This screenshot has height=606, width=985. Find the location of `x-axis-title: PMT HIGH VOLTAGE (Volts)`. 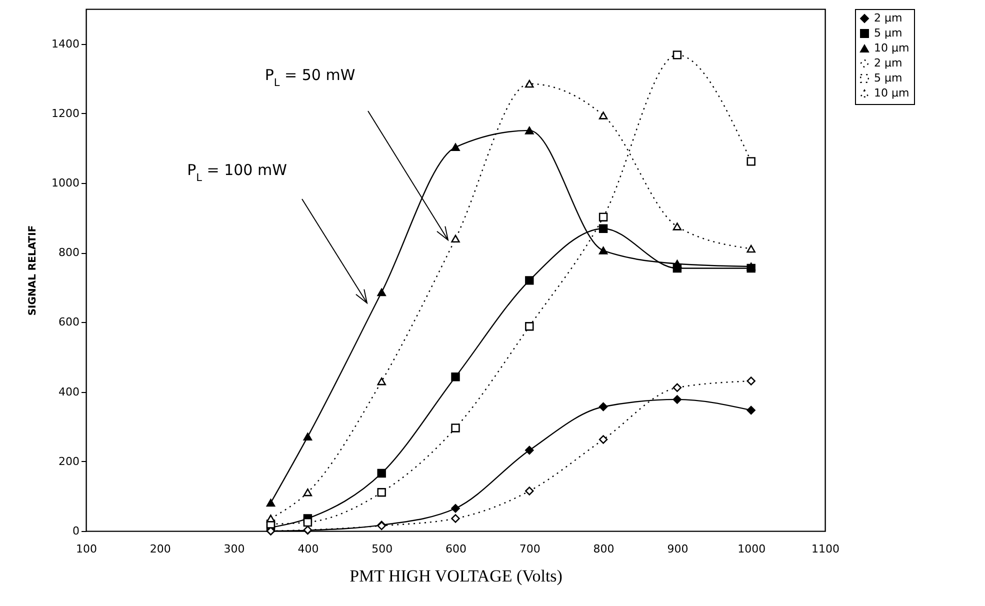

x-axis-title: PMT HIGH VOLTAGE (Volts) is located at coordinates (456, 576).